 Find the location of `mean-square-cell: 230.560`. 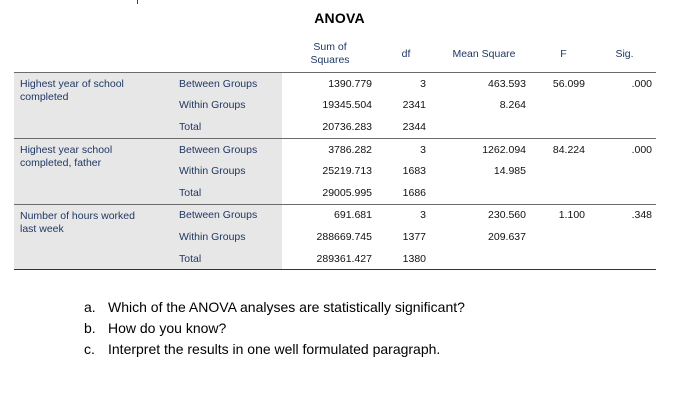

mean-square-cell: 230.560 is located at coordinates (507, 215).